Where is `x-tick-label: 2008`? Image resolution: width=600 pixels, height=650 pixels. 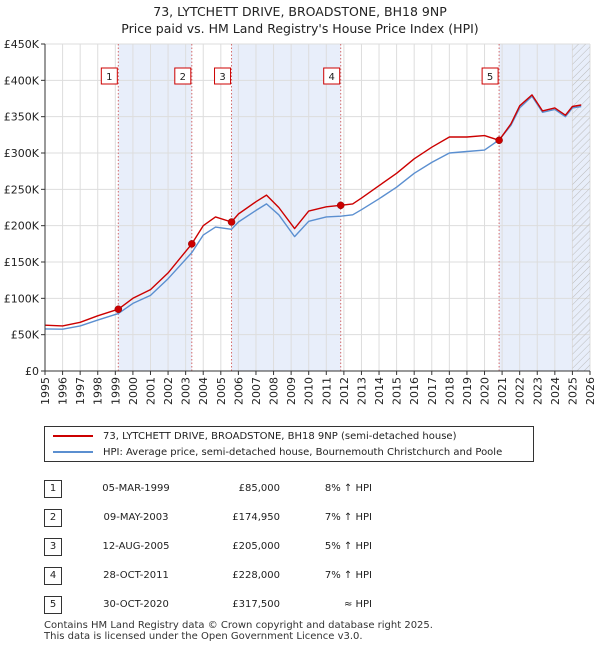 x-tick-label: 2008 is located at coordinates (274, 391).